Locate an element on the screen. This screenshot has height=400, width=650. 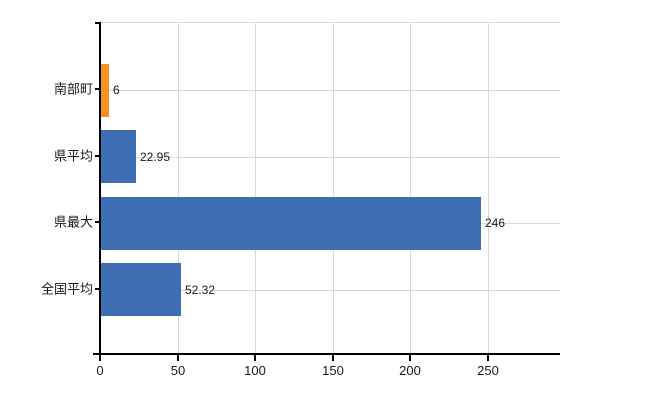
bar-value-label: 6 is located at coordinates (116, 90).